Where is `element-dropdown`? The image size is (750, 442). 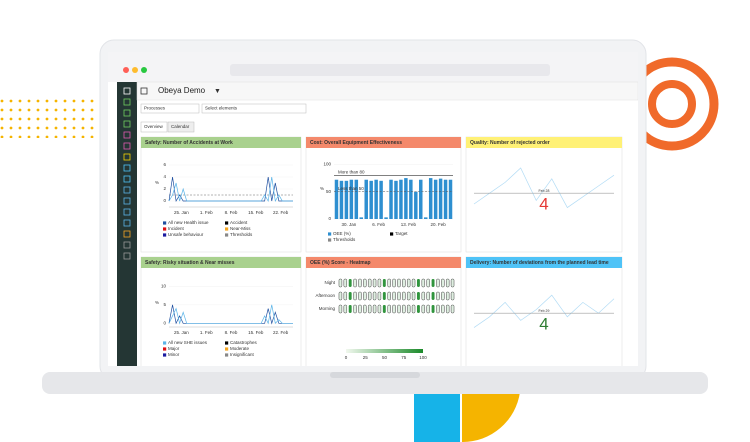 element-dropdown is located at coordinates (254, 108).